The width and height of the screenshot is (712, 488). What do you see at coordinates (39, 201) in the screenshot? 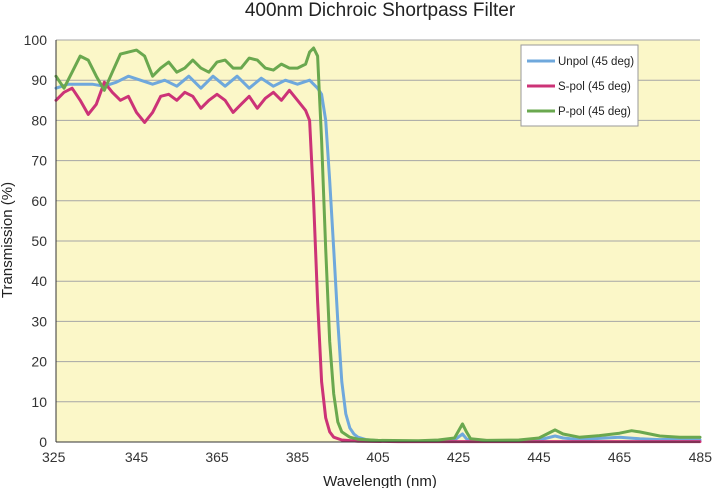
I see `y-tick-label: 60` at bounding box center [39, 201].